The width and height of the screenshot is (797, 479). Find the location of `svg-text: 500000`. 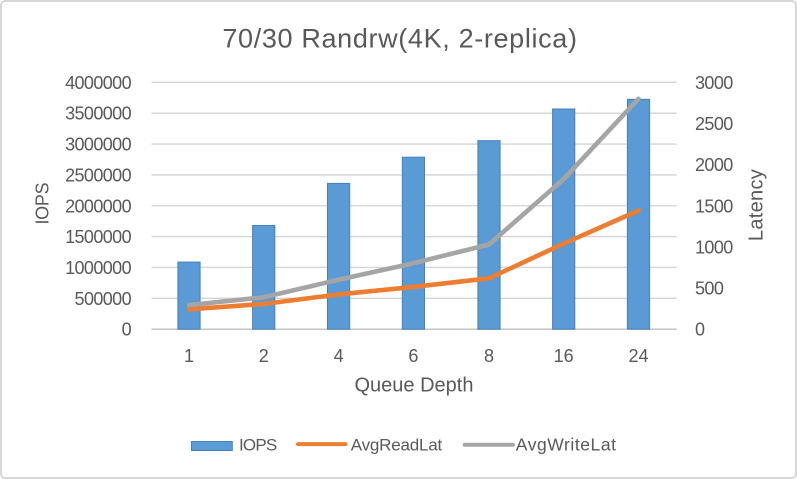

svg-text: 500000 is located at coordinates (103, 299).